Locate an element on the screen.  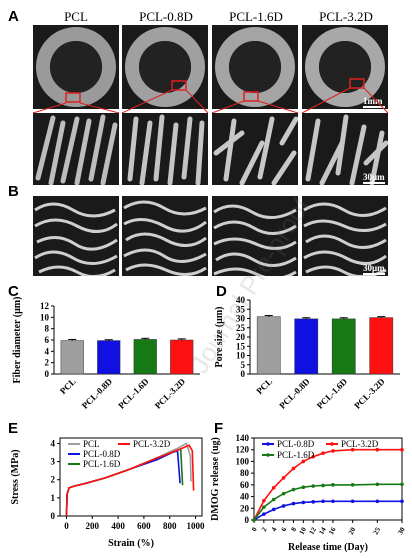
series-line-PCL-1.6D is located at coordinates (327, 502).